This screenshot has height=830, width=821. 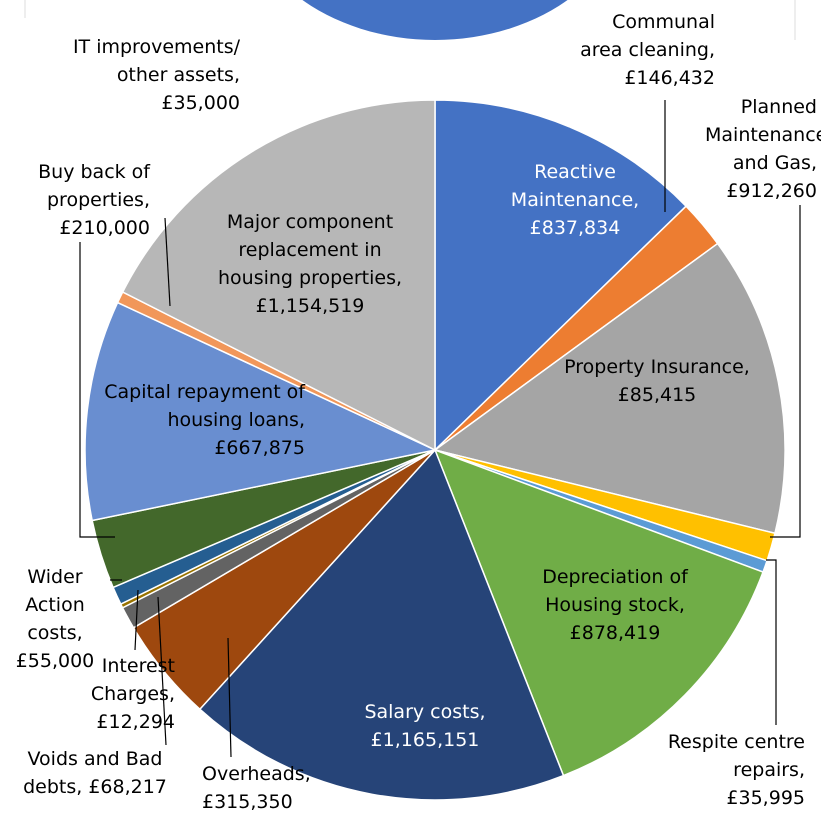 What do you see at coordinates (259, 448) in the screenshot?
I see `value-label: £667,875` at bounding box center [259, 448].